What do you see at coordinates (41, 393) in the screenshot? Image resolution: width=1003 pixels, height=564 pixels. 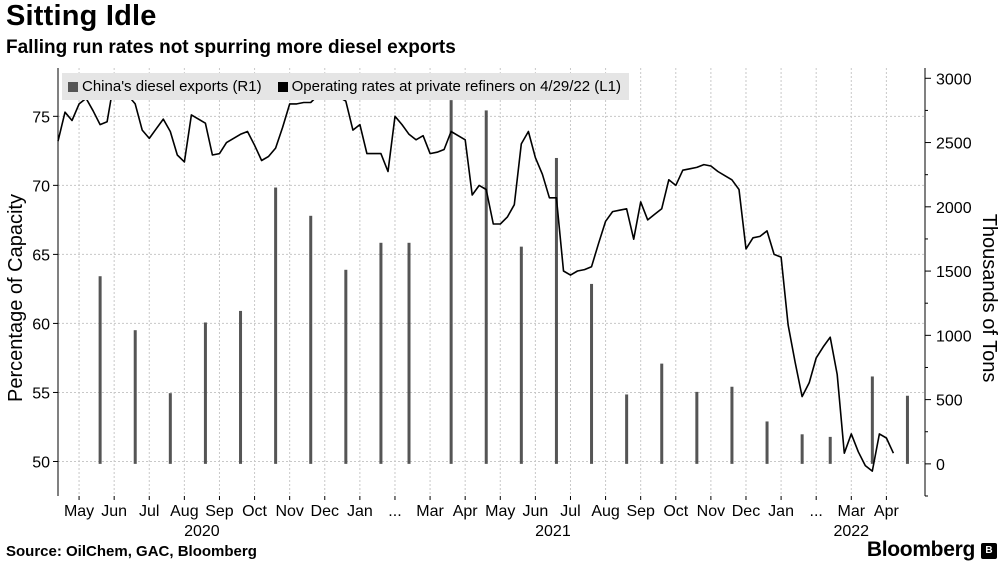 I see `y-left-tick-label: 55` at bounding box center [41, 393].